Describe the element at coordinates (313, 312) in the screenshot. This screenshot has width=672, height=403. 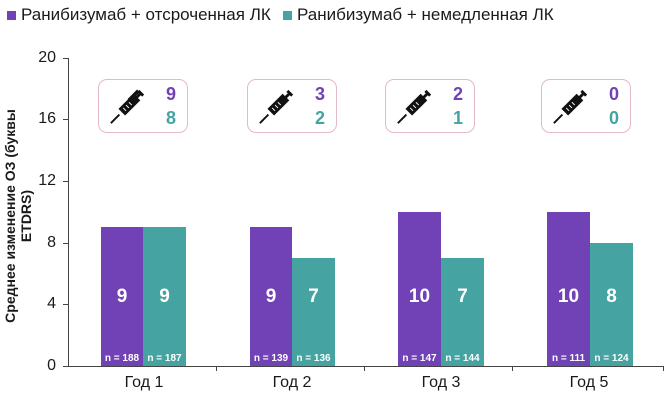
I see `bar-immediate: 7 n = 136` at that location.